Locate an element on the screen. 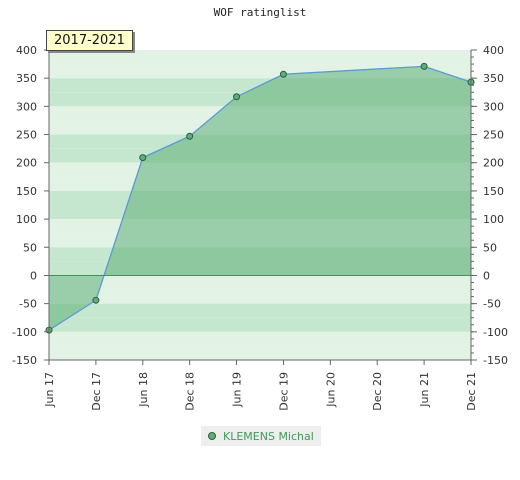  y-tick-label: 50 is located at coordinates (30, 247).